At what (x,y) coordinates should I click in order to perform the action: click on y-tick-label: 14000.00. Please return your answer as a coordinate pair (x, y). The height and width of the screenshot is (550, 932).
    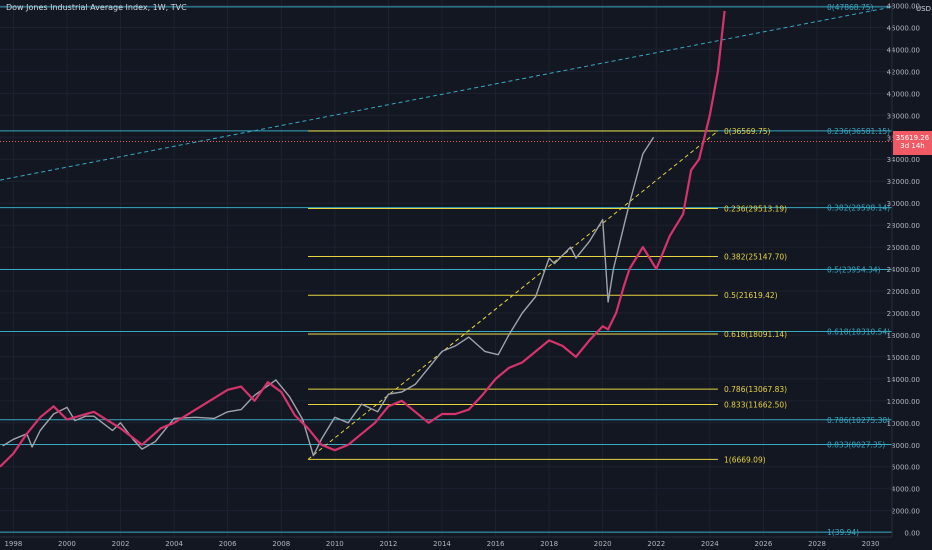
    Looking at the image, I should click on (903, 380).